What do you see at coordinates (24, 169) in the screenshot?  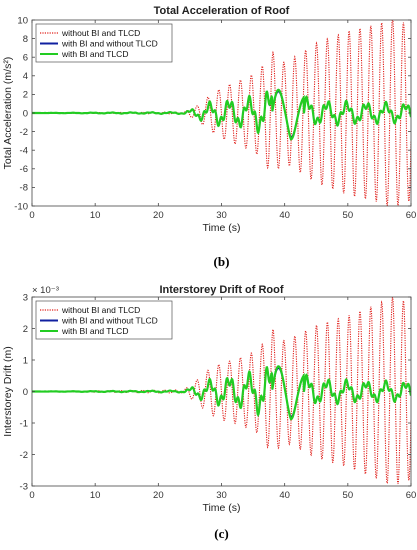 I see `y-tick-label: -6` at bounding box center [24, 169].